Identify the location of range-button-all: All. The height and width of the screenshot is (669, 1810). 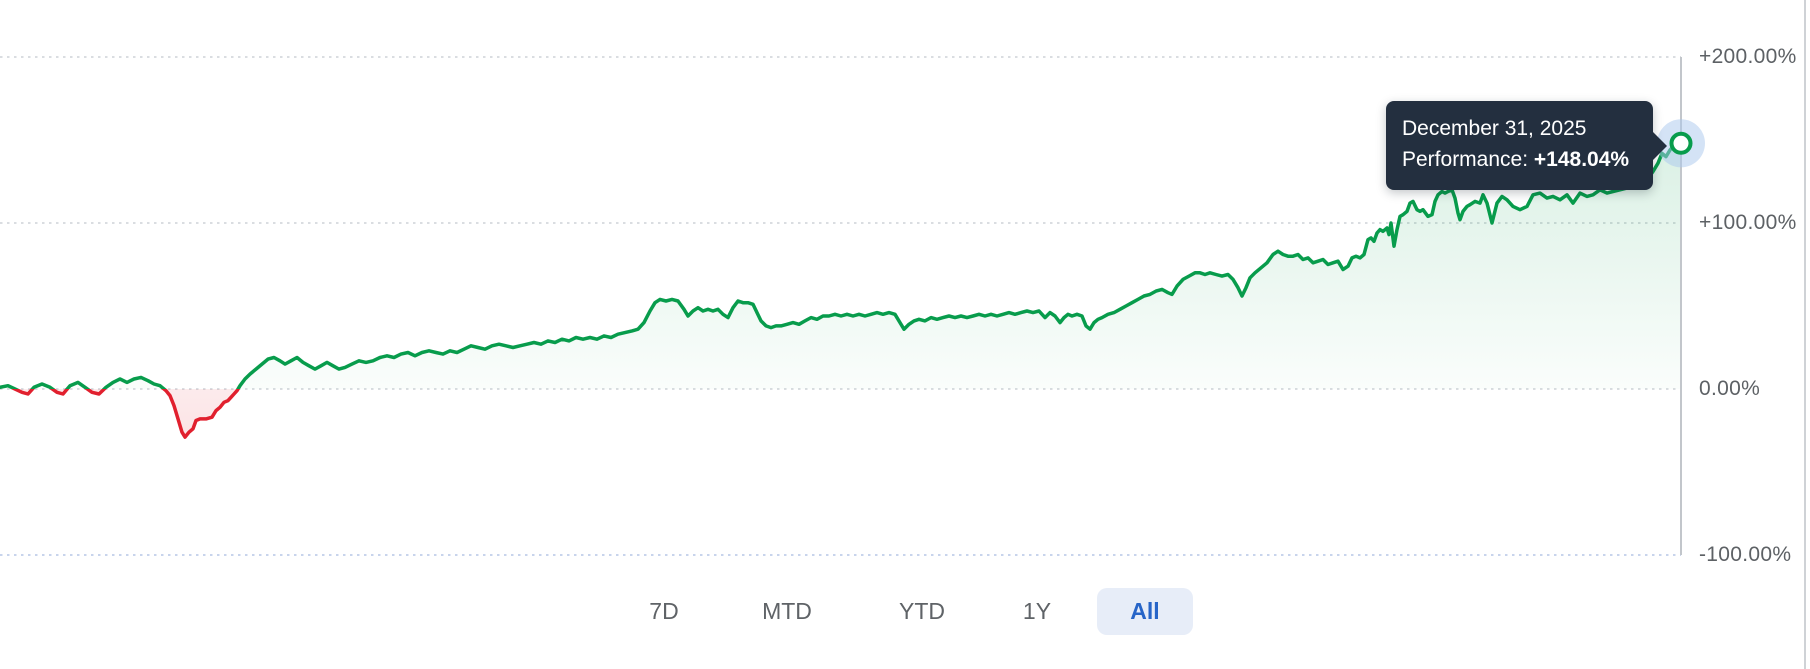
(1145, 611).